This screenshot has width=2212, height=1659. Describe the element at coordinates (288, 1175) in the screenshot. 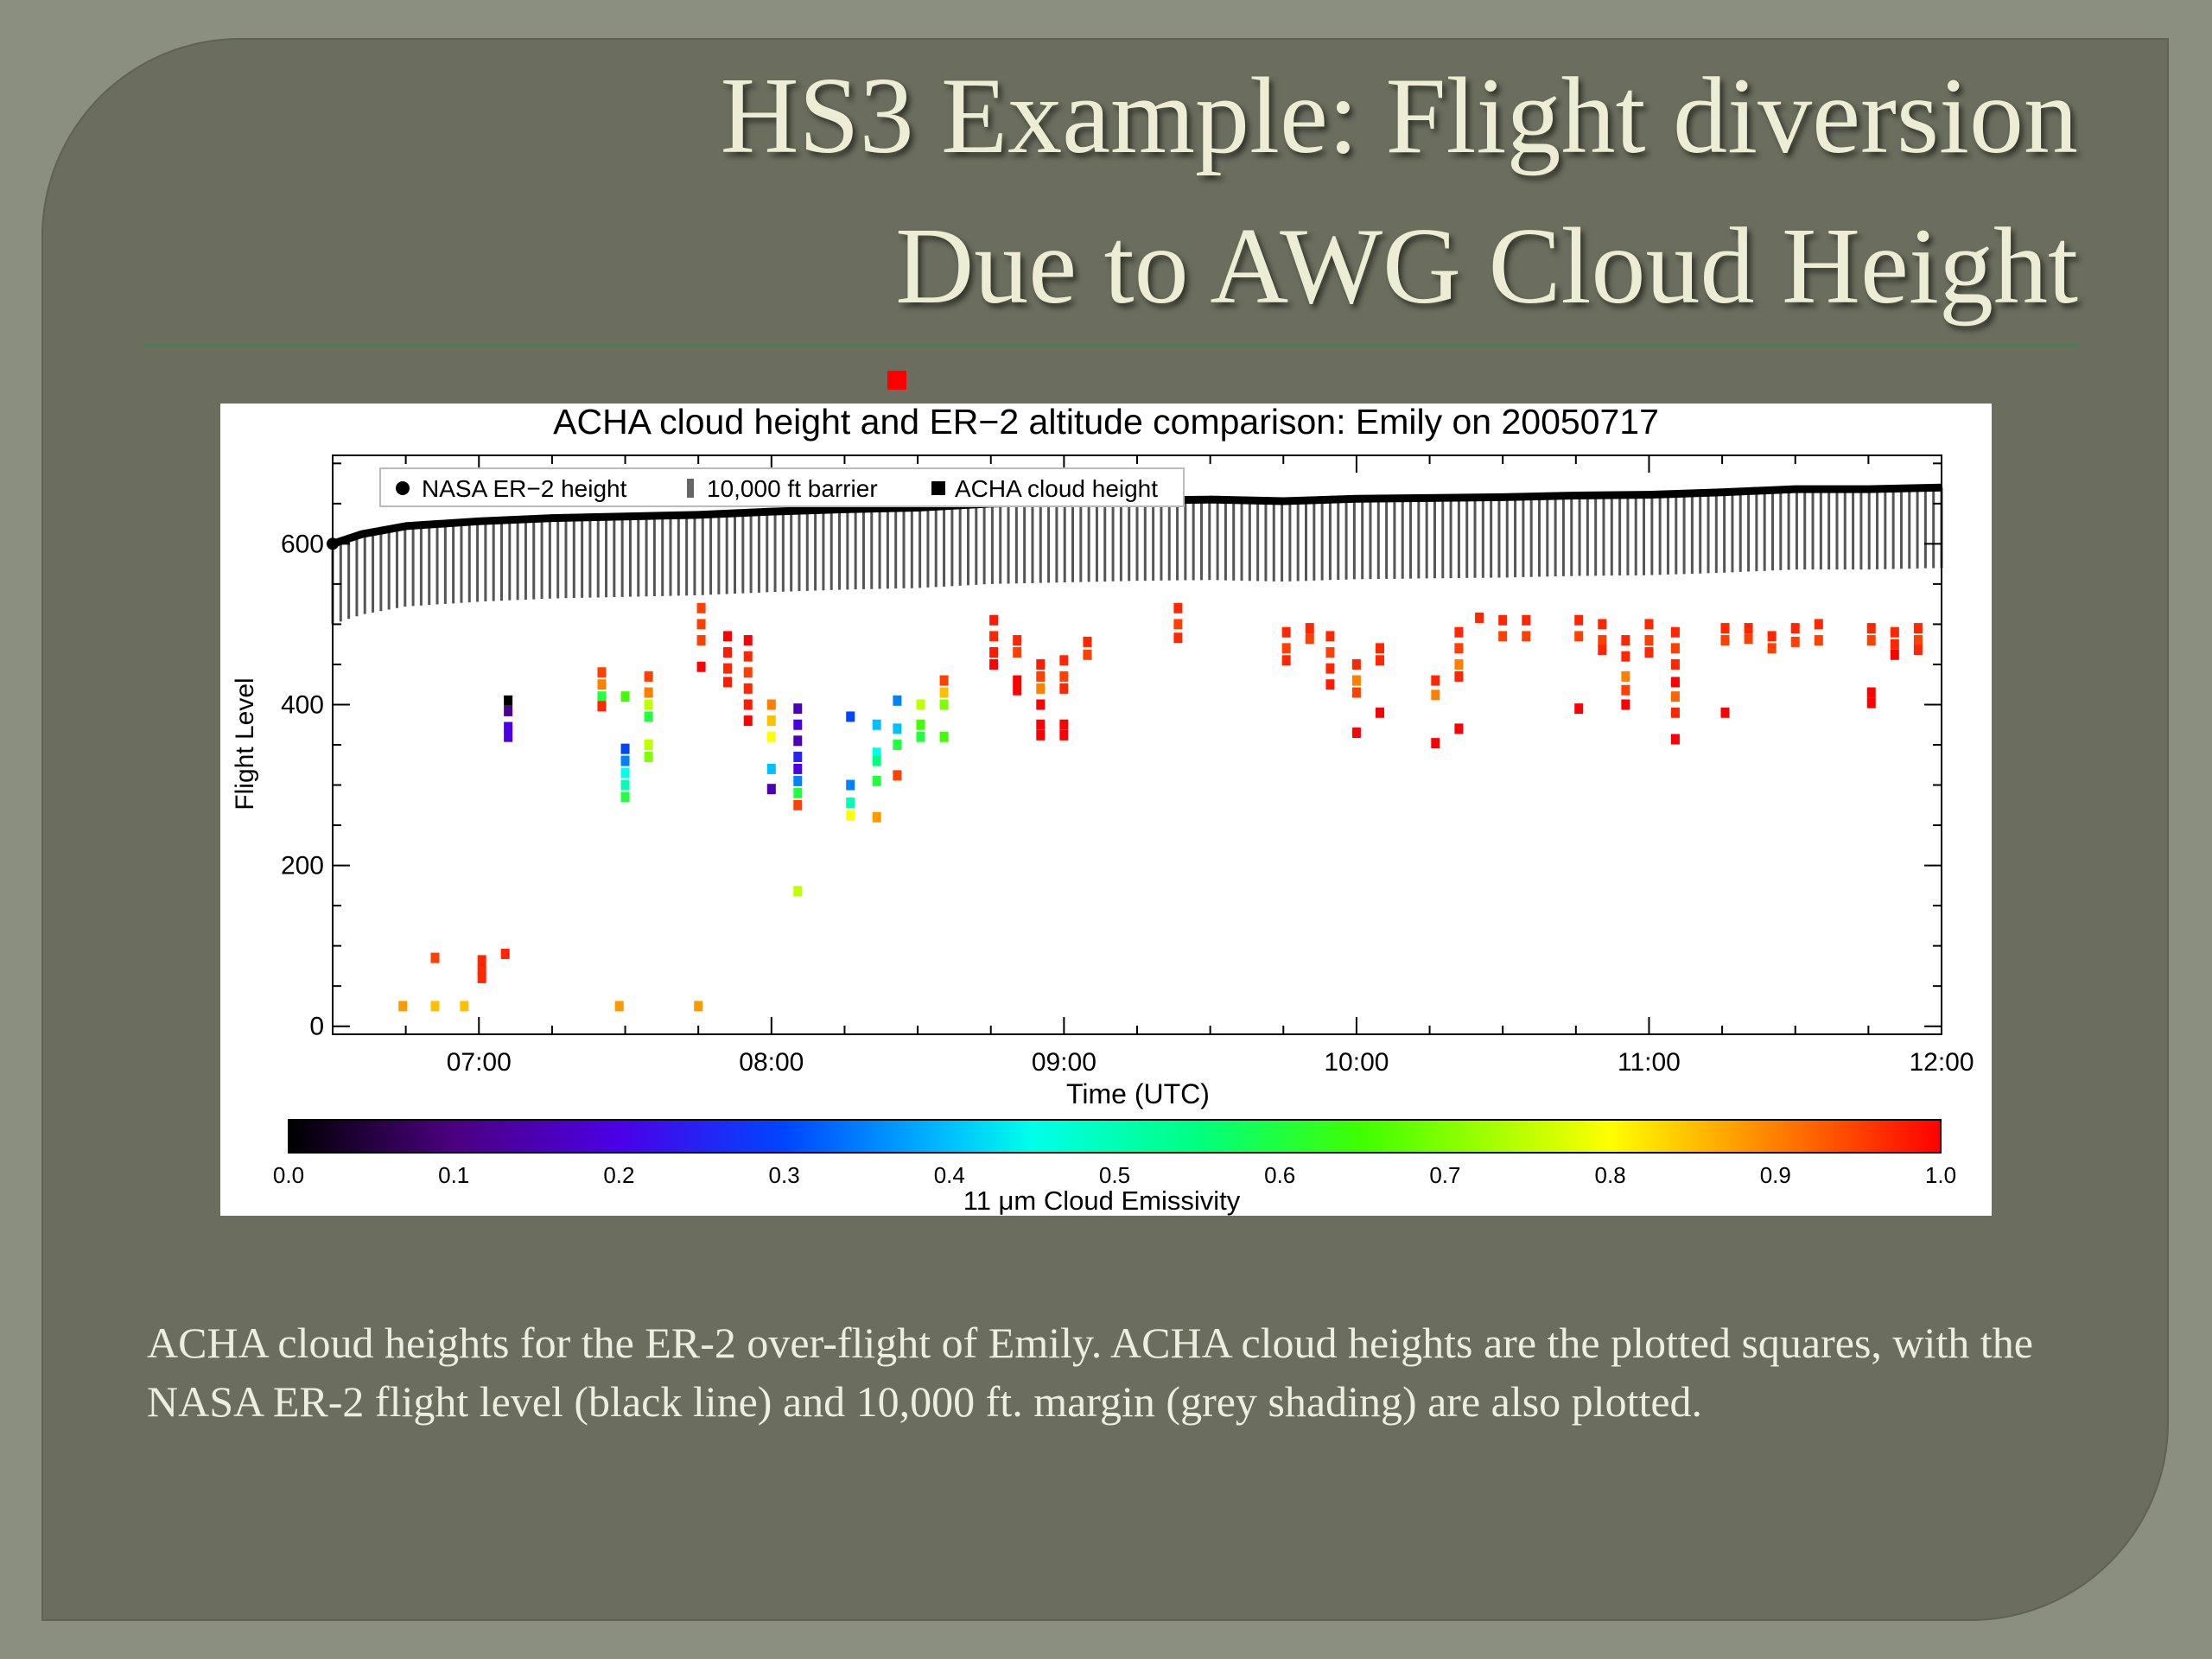

I see `colorbar-tick-label: 0.0` at that location.